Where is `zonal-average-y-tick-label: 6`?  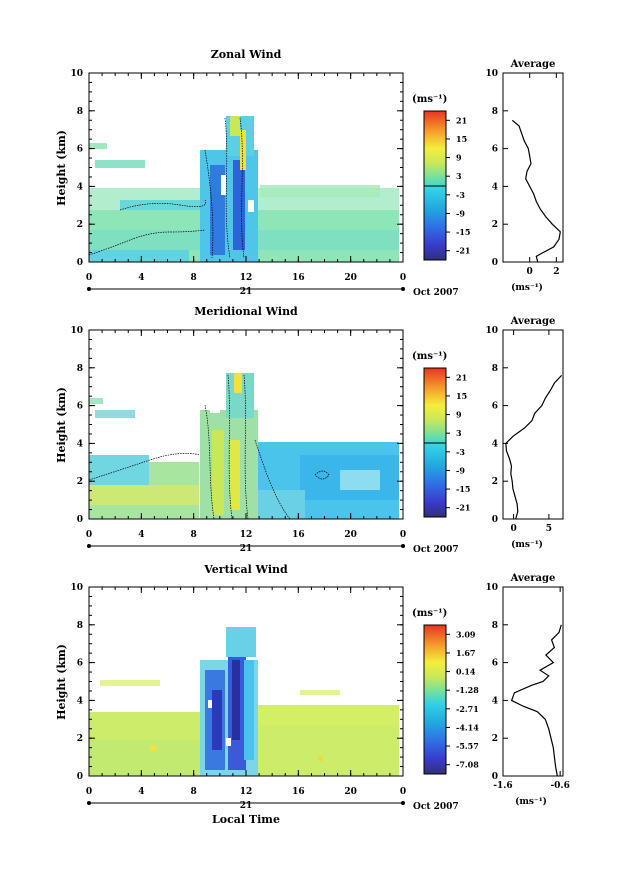 zonal-average-y-tick-label: 6 is located at coordinates (495, 150).